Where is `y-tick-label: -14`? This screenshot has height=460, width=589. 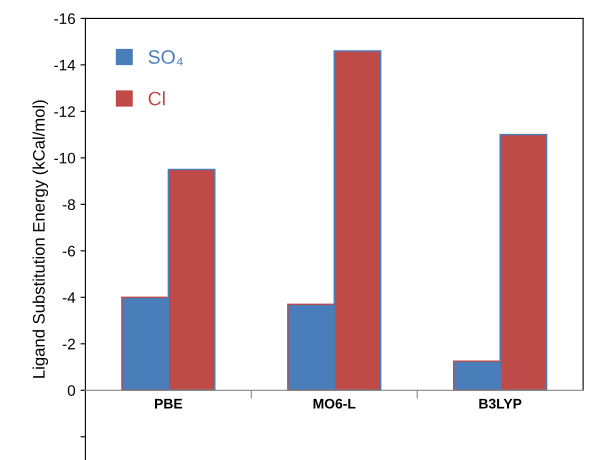
y-tick-label: -14 is located at coordinates (65, 65).